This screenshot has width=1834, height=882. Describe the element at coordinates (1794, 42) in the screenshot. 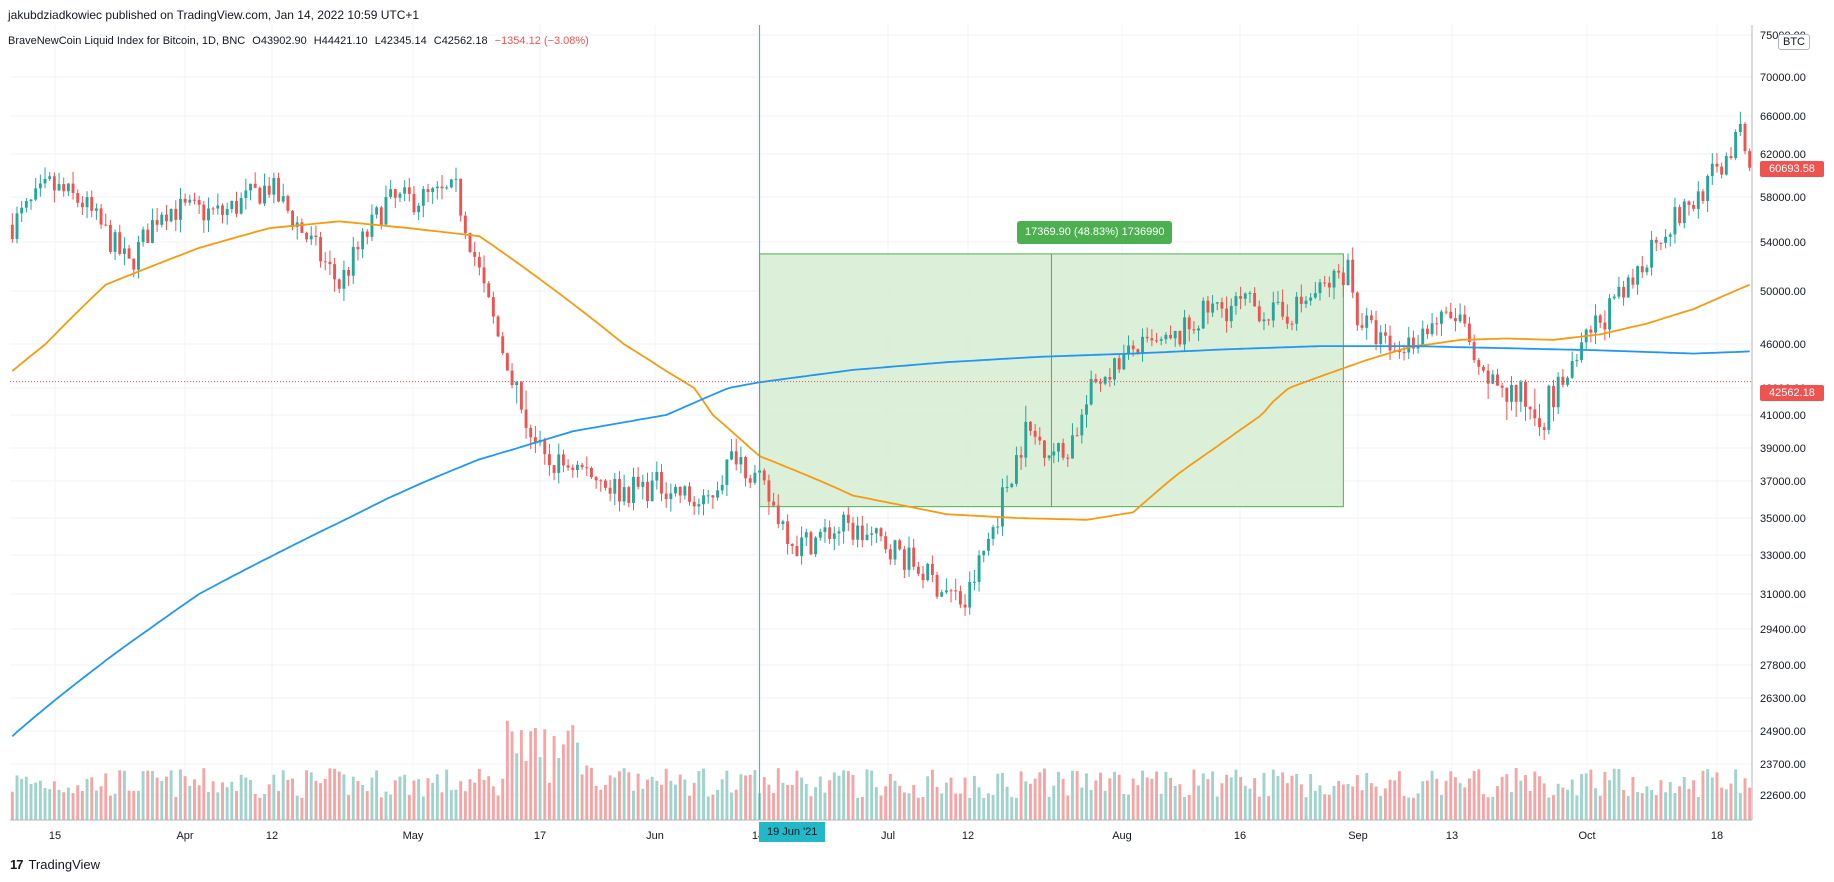

I see `currency-badge: BTC` at that location.